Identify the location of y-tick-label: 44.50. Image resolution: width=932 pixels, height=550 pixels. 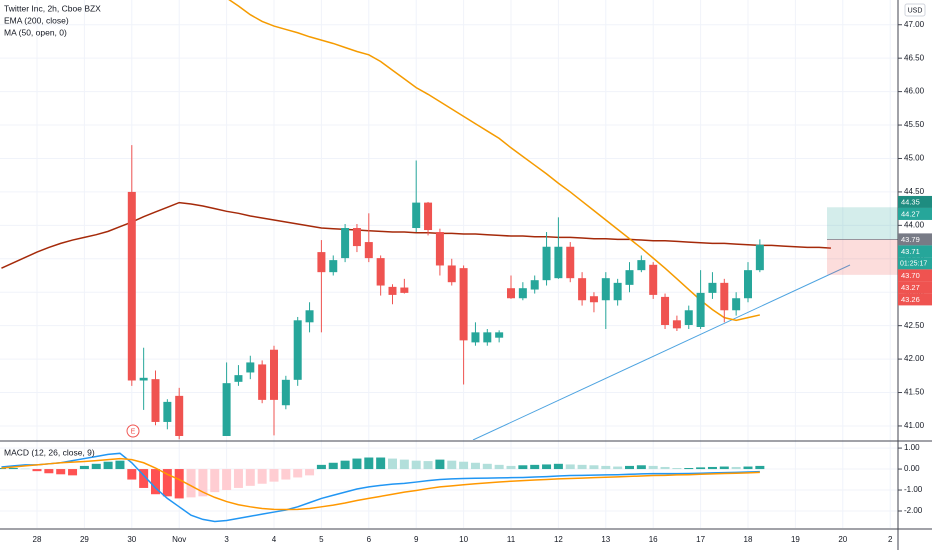
(914, 191).